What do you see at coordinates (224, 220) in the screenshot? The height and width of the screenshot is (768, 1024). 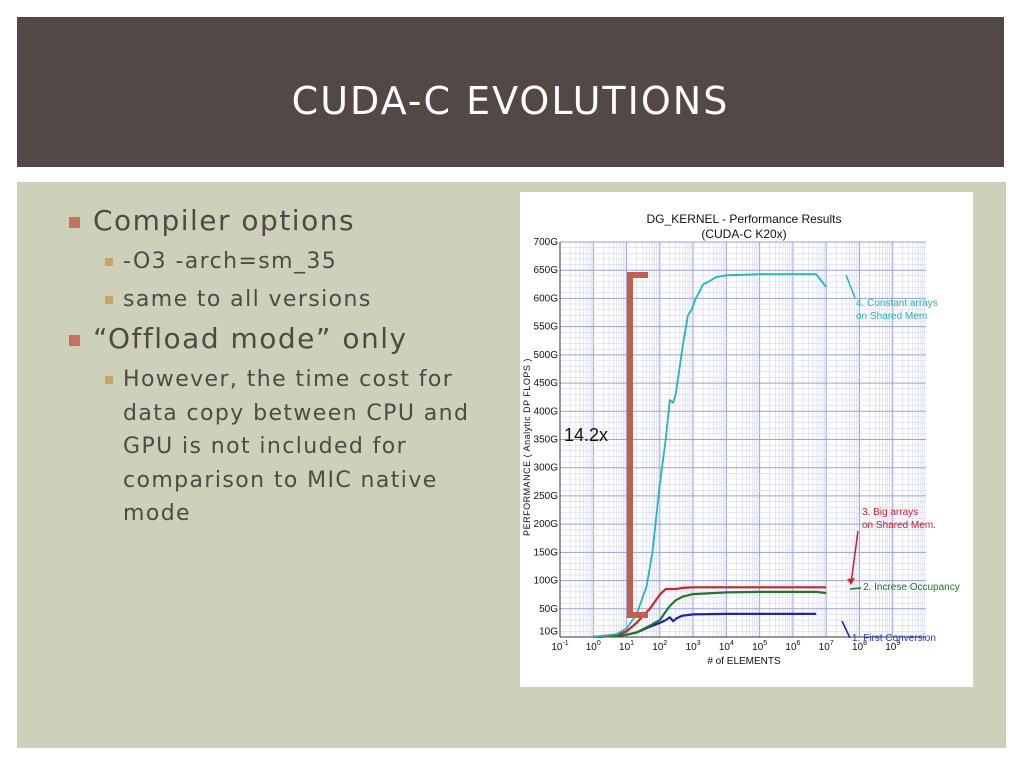 I see `bullet-text: Compiler options` at bounding box center [224, 220].